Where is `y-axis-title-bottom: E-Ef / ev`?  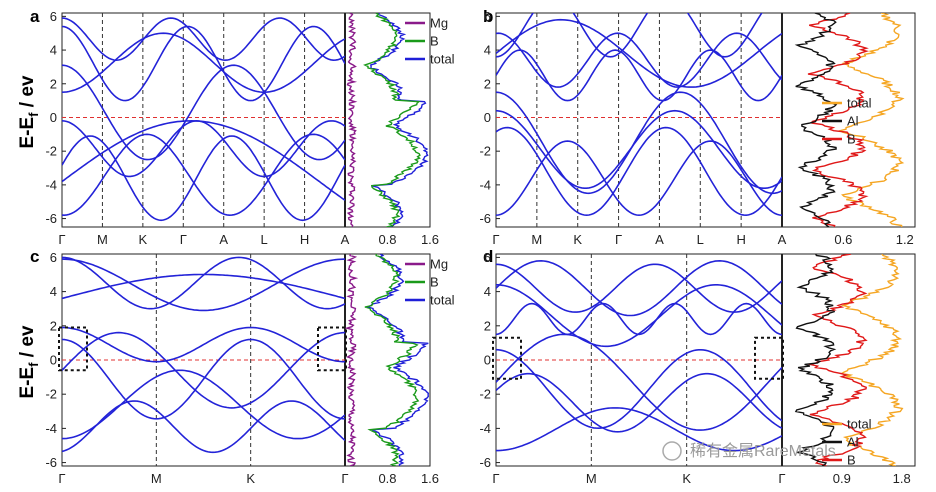 y-axis-title-bottom: E-Ef / ev is located at coordinates (29, 361).